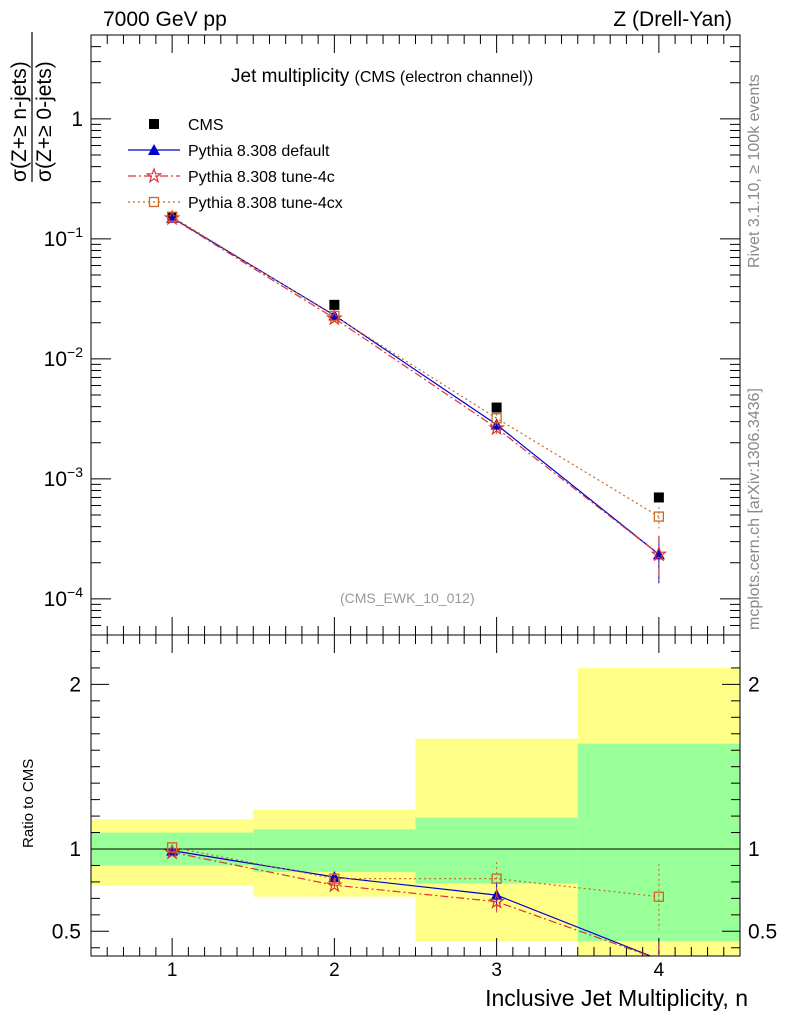  Describe the element at coordinates (64, 477) in the screenshot. I see `y-tick-label: 10⁻³` at that location.